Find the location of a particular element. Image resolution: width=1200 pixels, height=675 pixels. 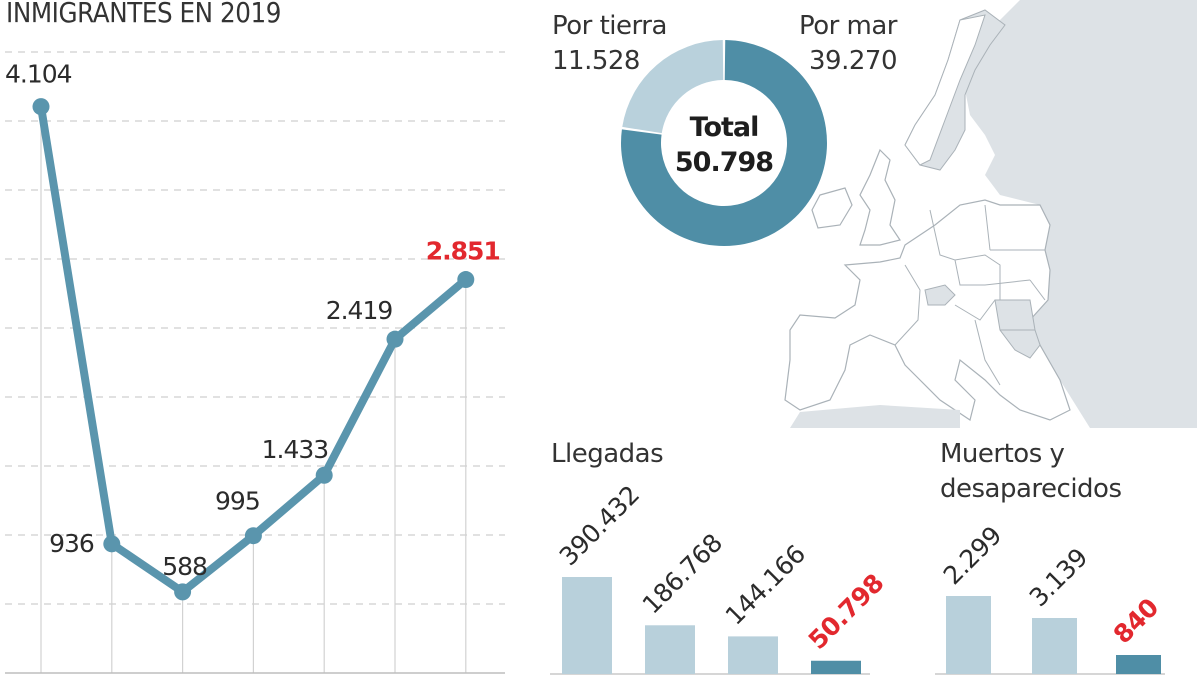

muertos-title-line-2: desaparecidos is located at coordinates (1031, 489).